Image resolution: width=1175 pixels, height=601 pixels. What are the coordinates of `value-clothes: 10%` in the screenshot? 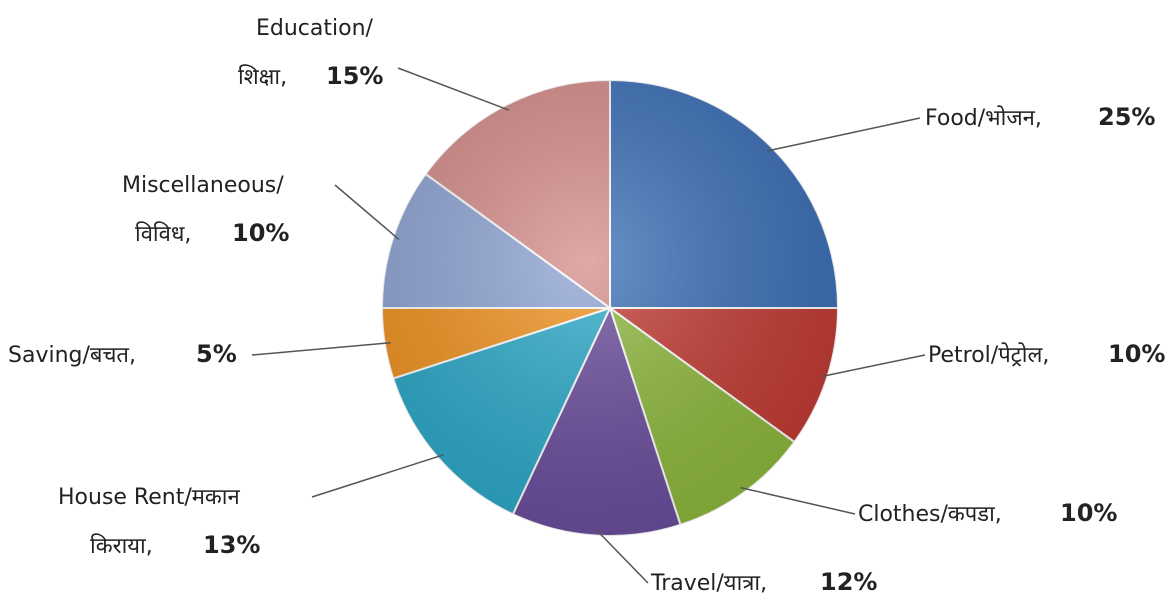 It's located at (1088, 513).